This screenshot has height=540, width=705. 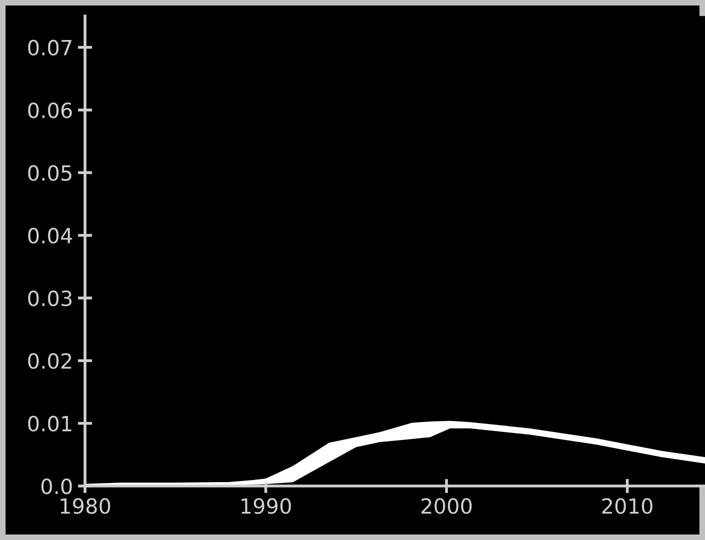 I want to click on y-tick-label: 0.03, so click(x=50, y=298).